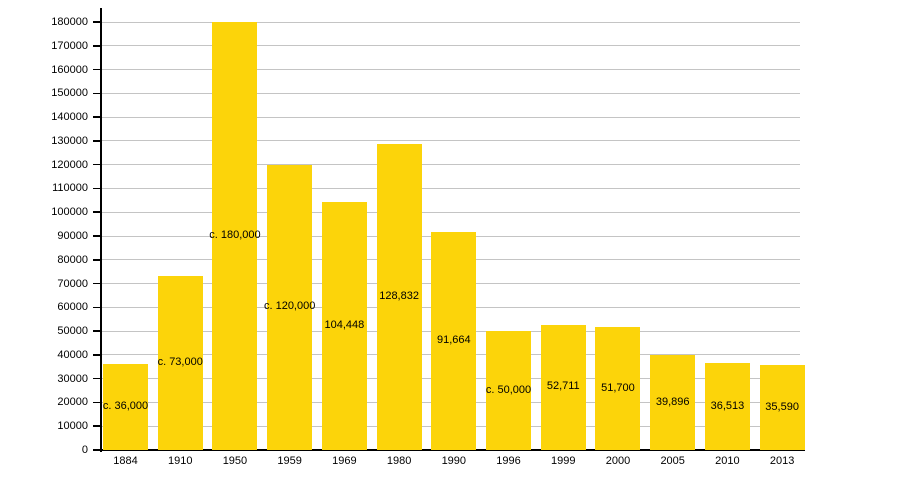  I want to click on bar-value-label-1884: c. 36,000, so click(125, 406).